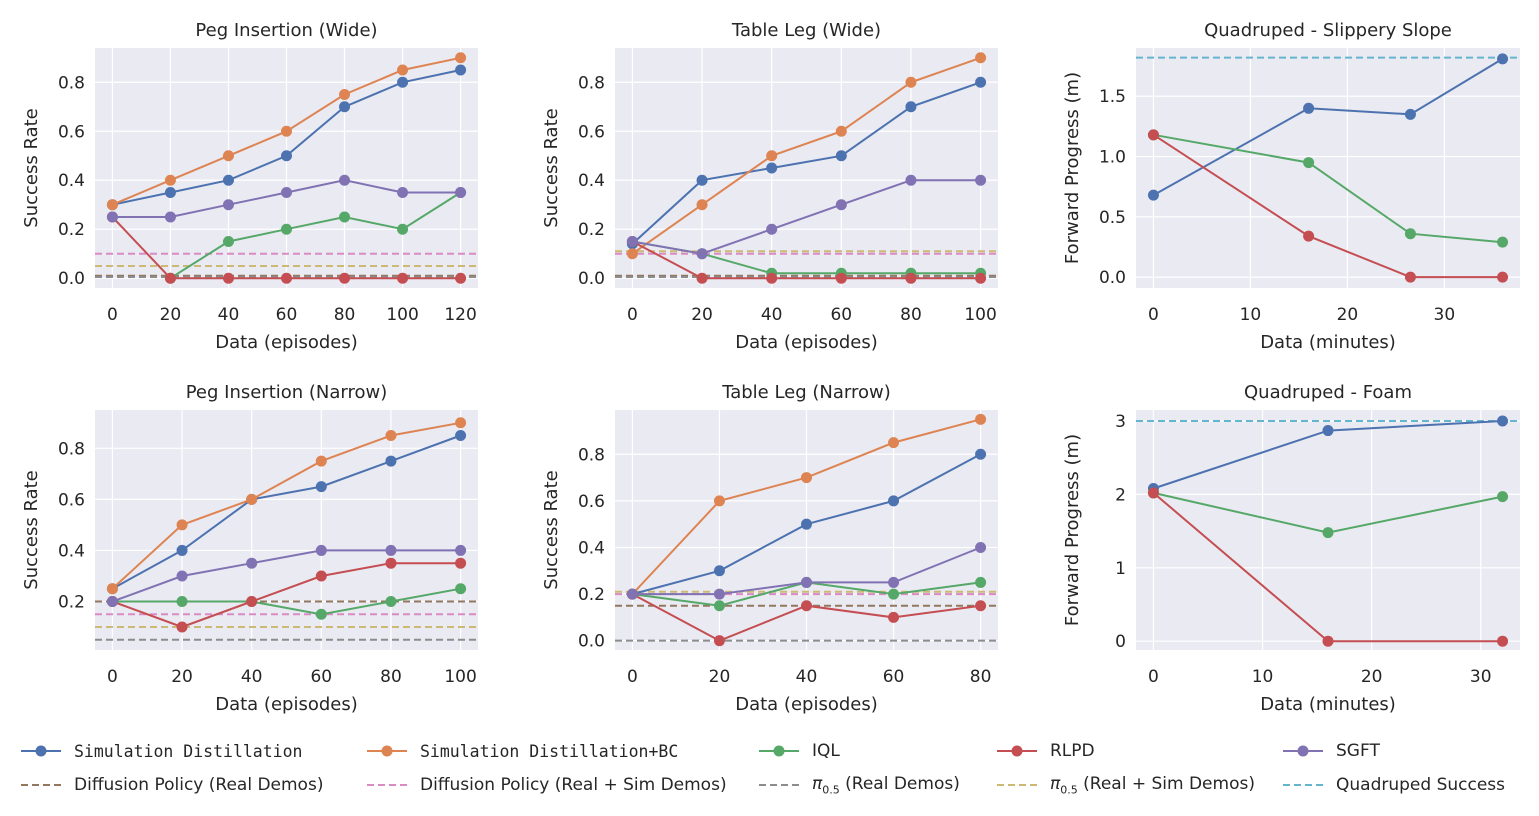 The height and width of the screenshot is (816, 1539). What do you see at coordinates (1072, 168) in the screenshot?
I see `y-axis-label: Forward Progress (m)` at bounding box center [1072, 168].